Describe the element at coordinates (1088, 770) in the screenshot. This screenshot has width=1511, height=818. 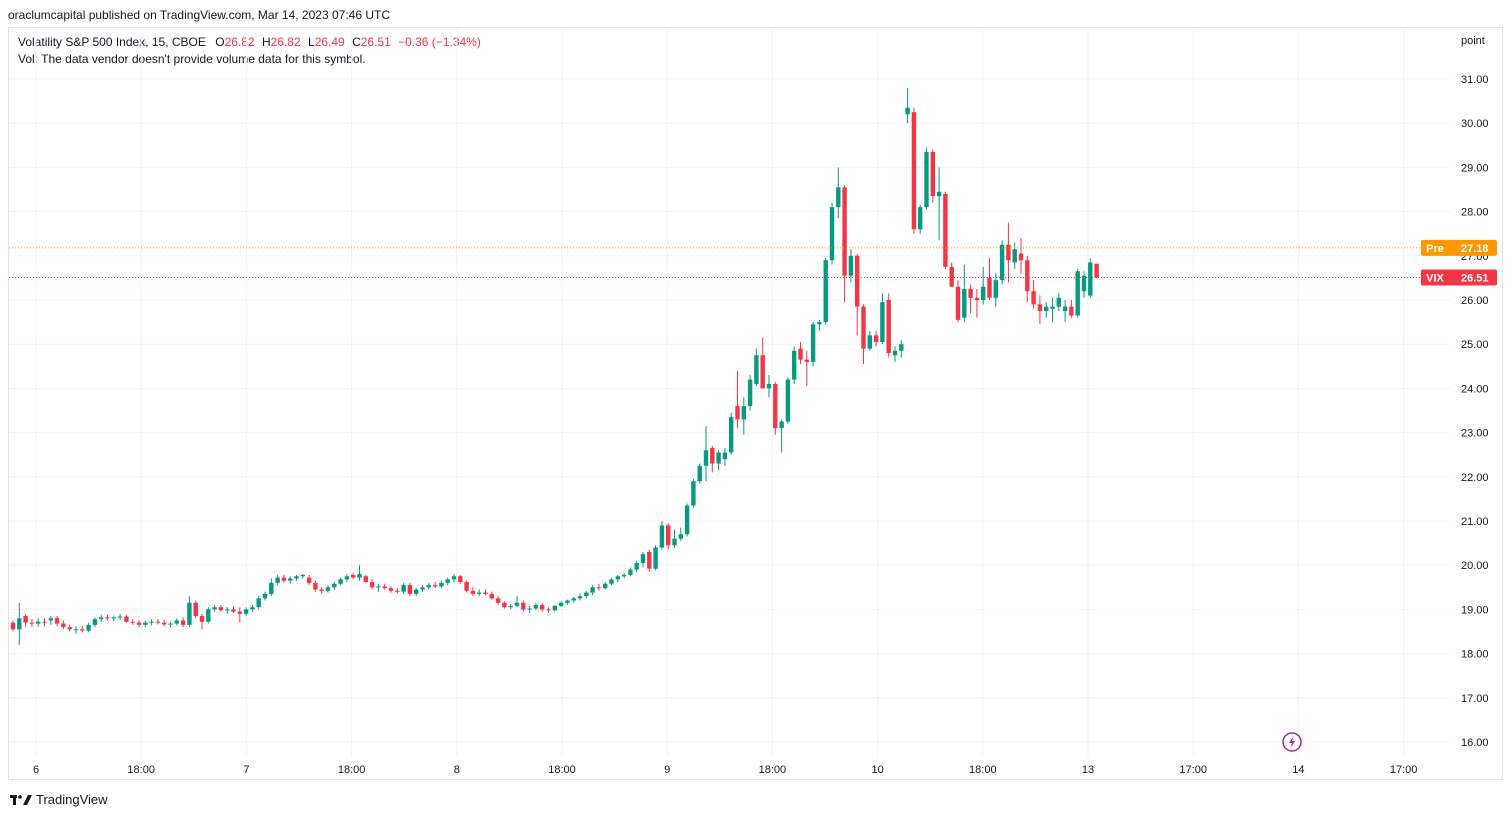
I see `x-tick-label: 13` at that location.